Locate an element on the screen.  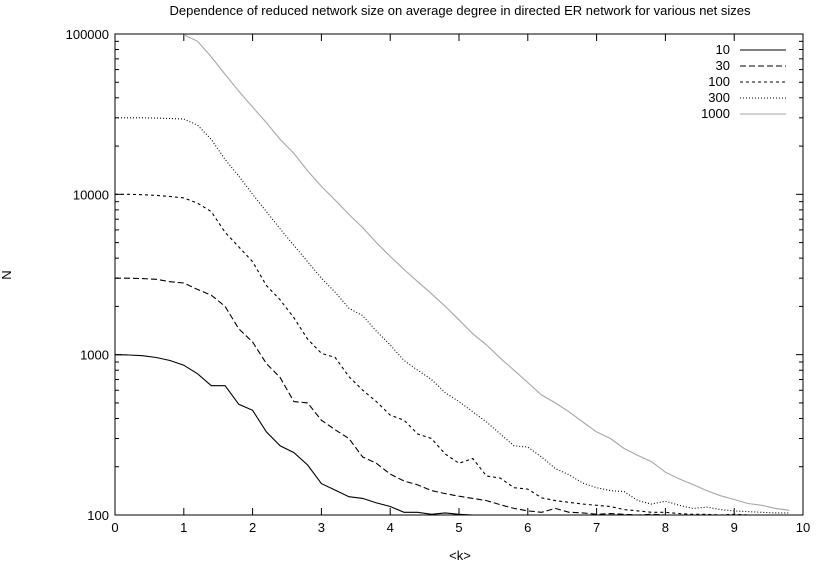
y-tick-label: 100000 is located at coordinates (87, 34).